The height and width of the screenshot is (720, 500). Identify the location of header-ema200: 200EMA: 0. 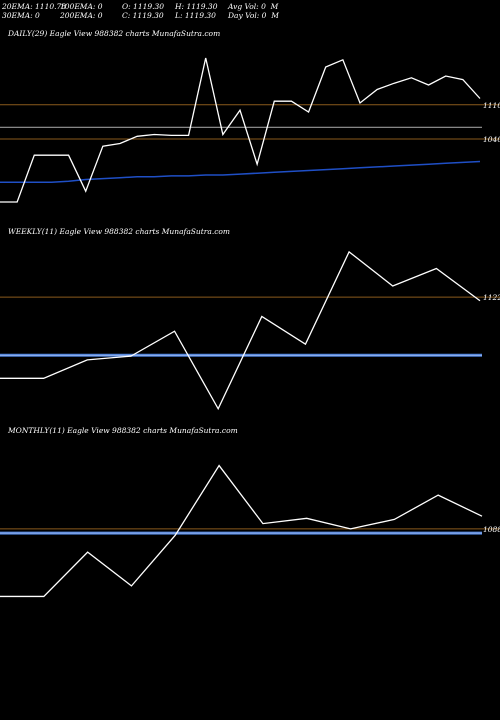
(81, 15).